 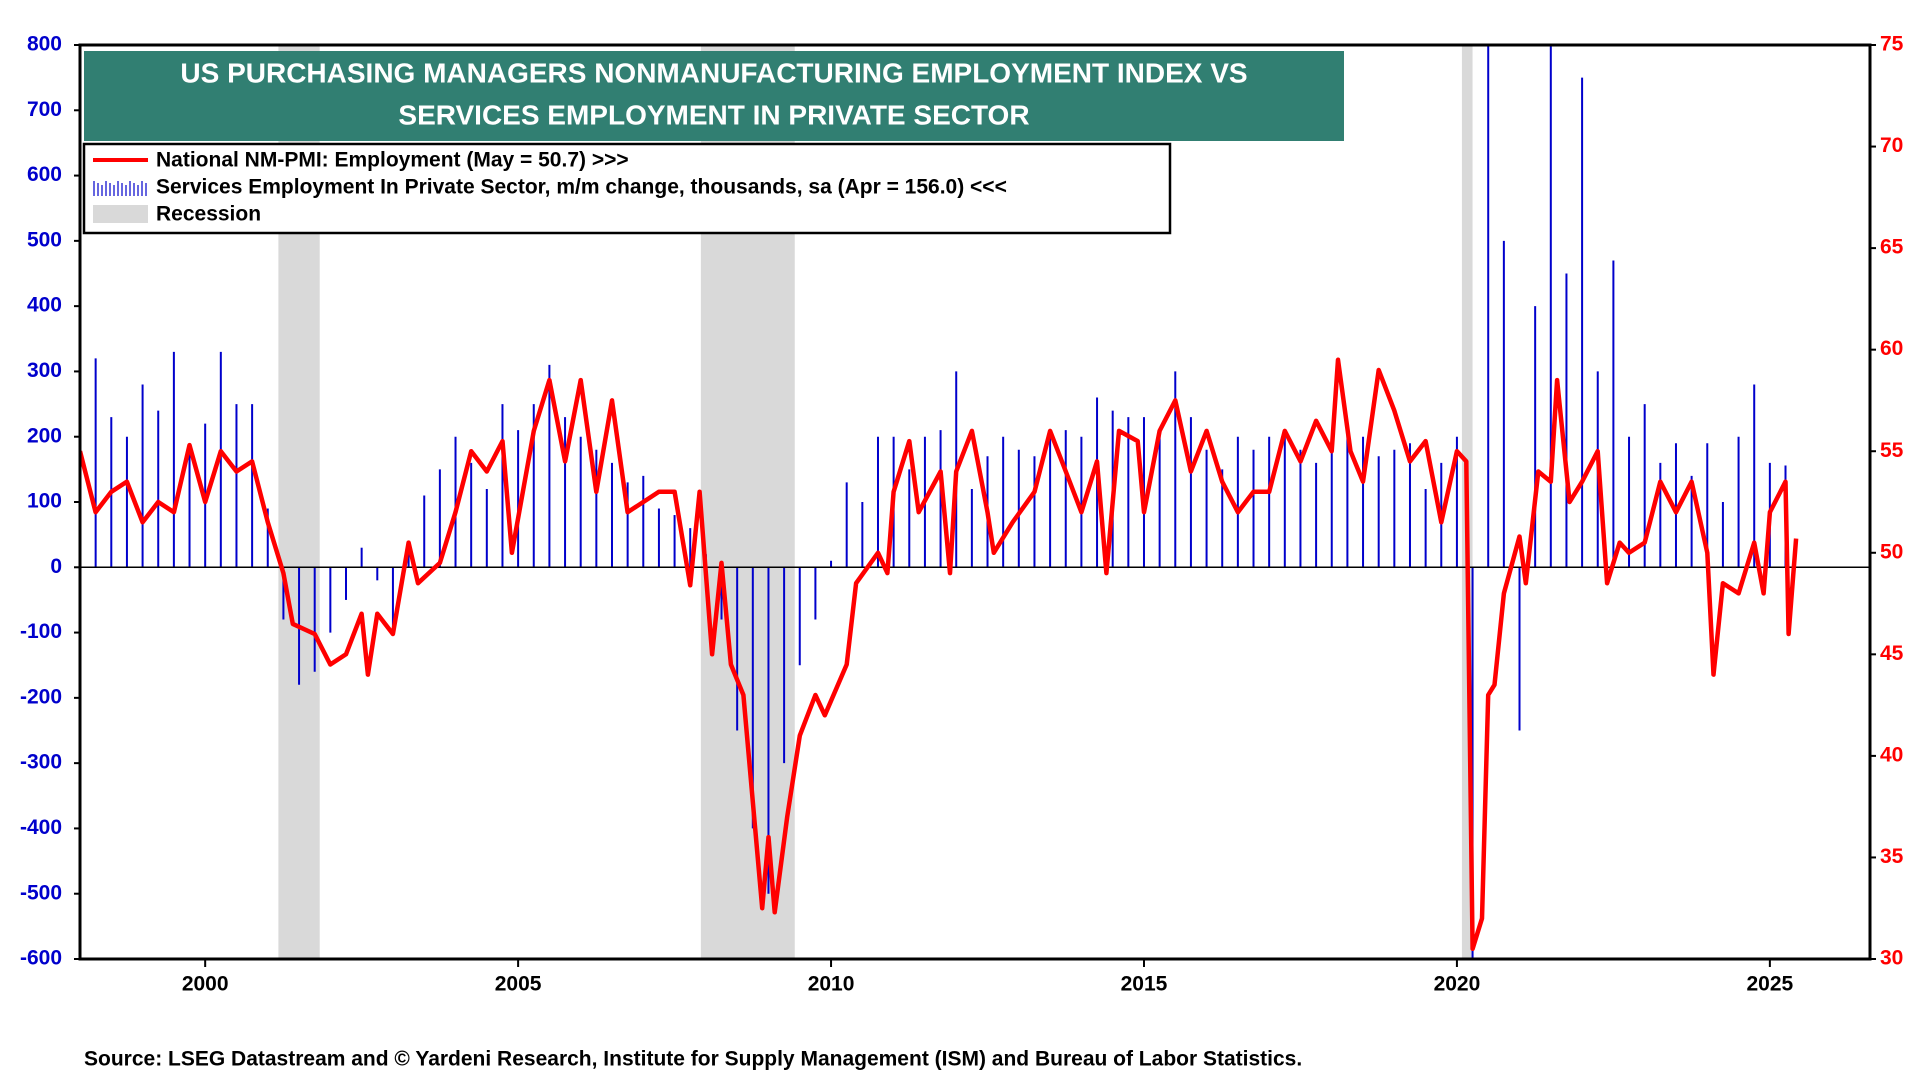 I want to click on y2-tick-label: 45, so click(x=1892, y=653).